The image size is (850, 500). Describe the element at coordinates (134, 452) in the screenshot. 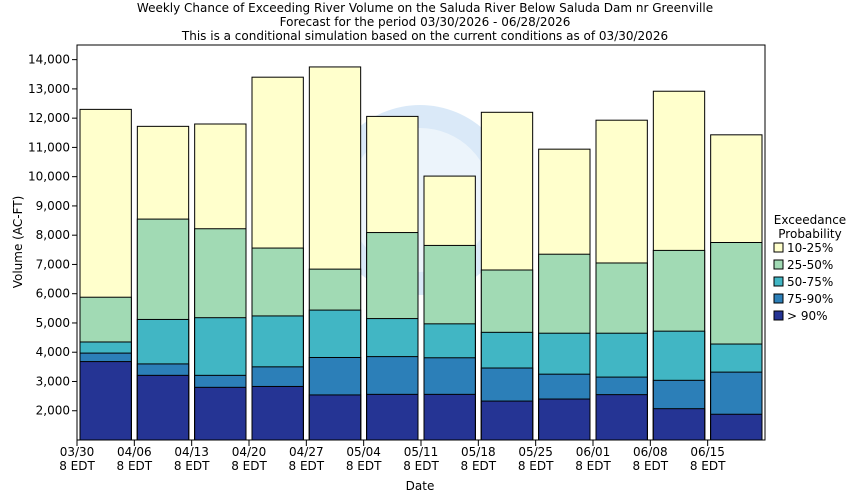

I see `x-tick-label-date: 04/06` at that location.